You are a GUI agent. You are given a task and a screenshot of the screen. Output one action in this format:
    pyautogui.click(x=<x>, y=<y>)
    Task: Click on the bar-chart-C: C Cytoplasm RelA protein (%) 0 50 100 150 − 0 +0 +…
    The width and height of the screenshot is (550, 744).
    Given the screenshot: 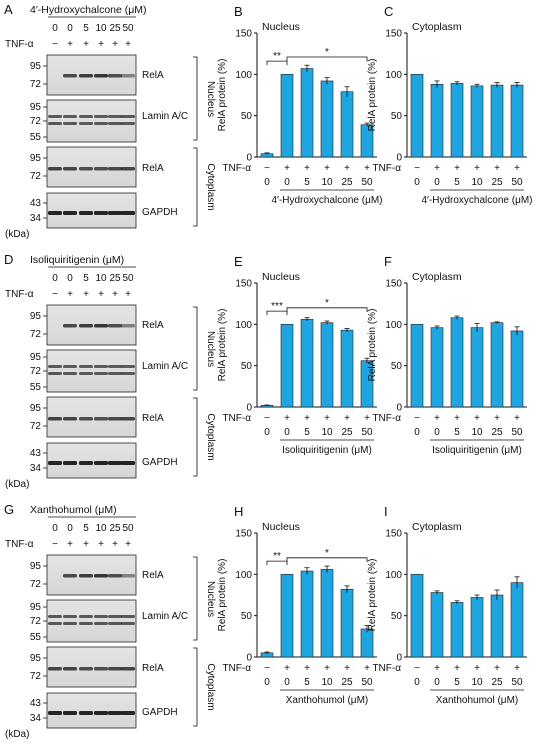 What is the action you would take?
    pyautogui.click(x=450, y=105)
    